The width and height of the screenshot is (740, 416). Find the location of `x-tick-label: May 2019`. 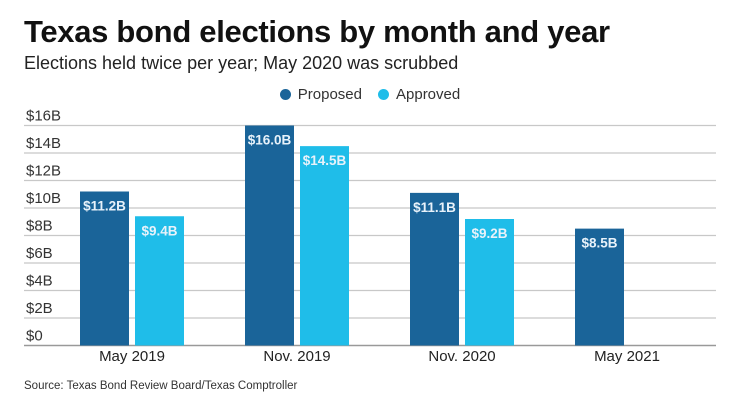

x-tick-label: May 2019 is located at coordinates (132, 356).